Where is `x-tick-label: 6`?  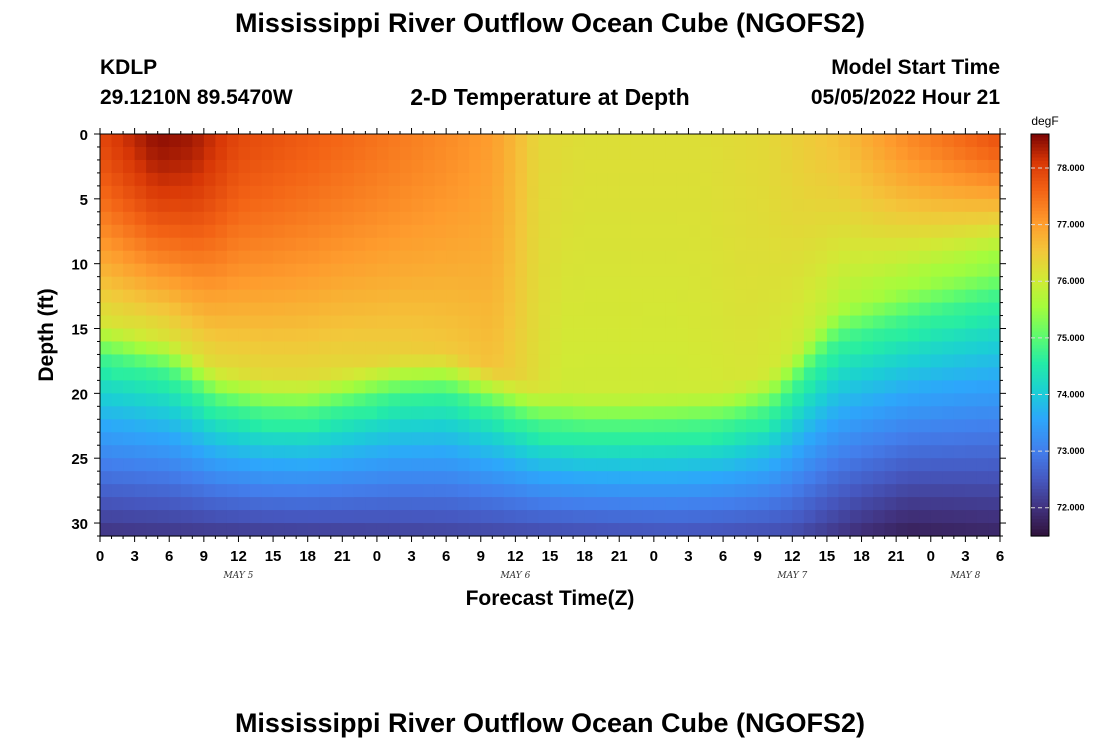
x-tick-label: 6 is located at coordinates (169, 556).